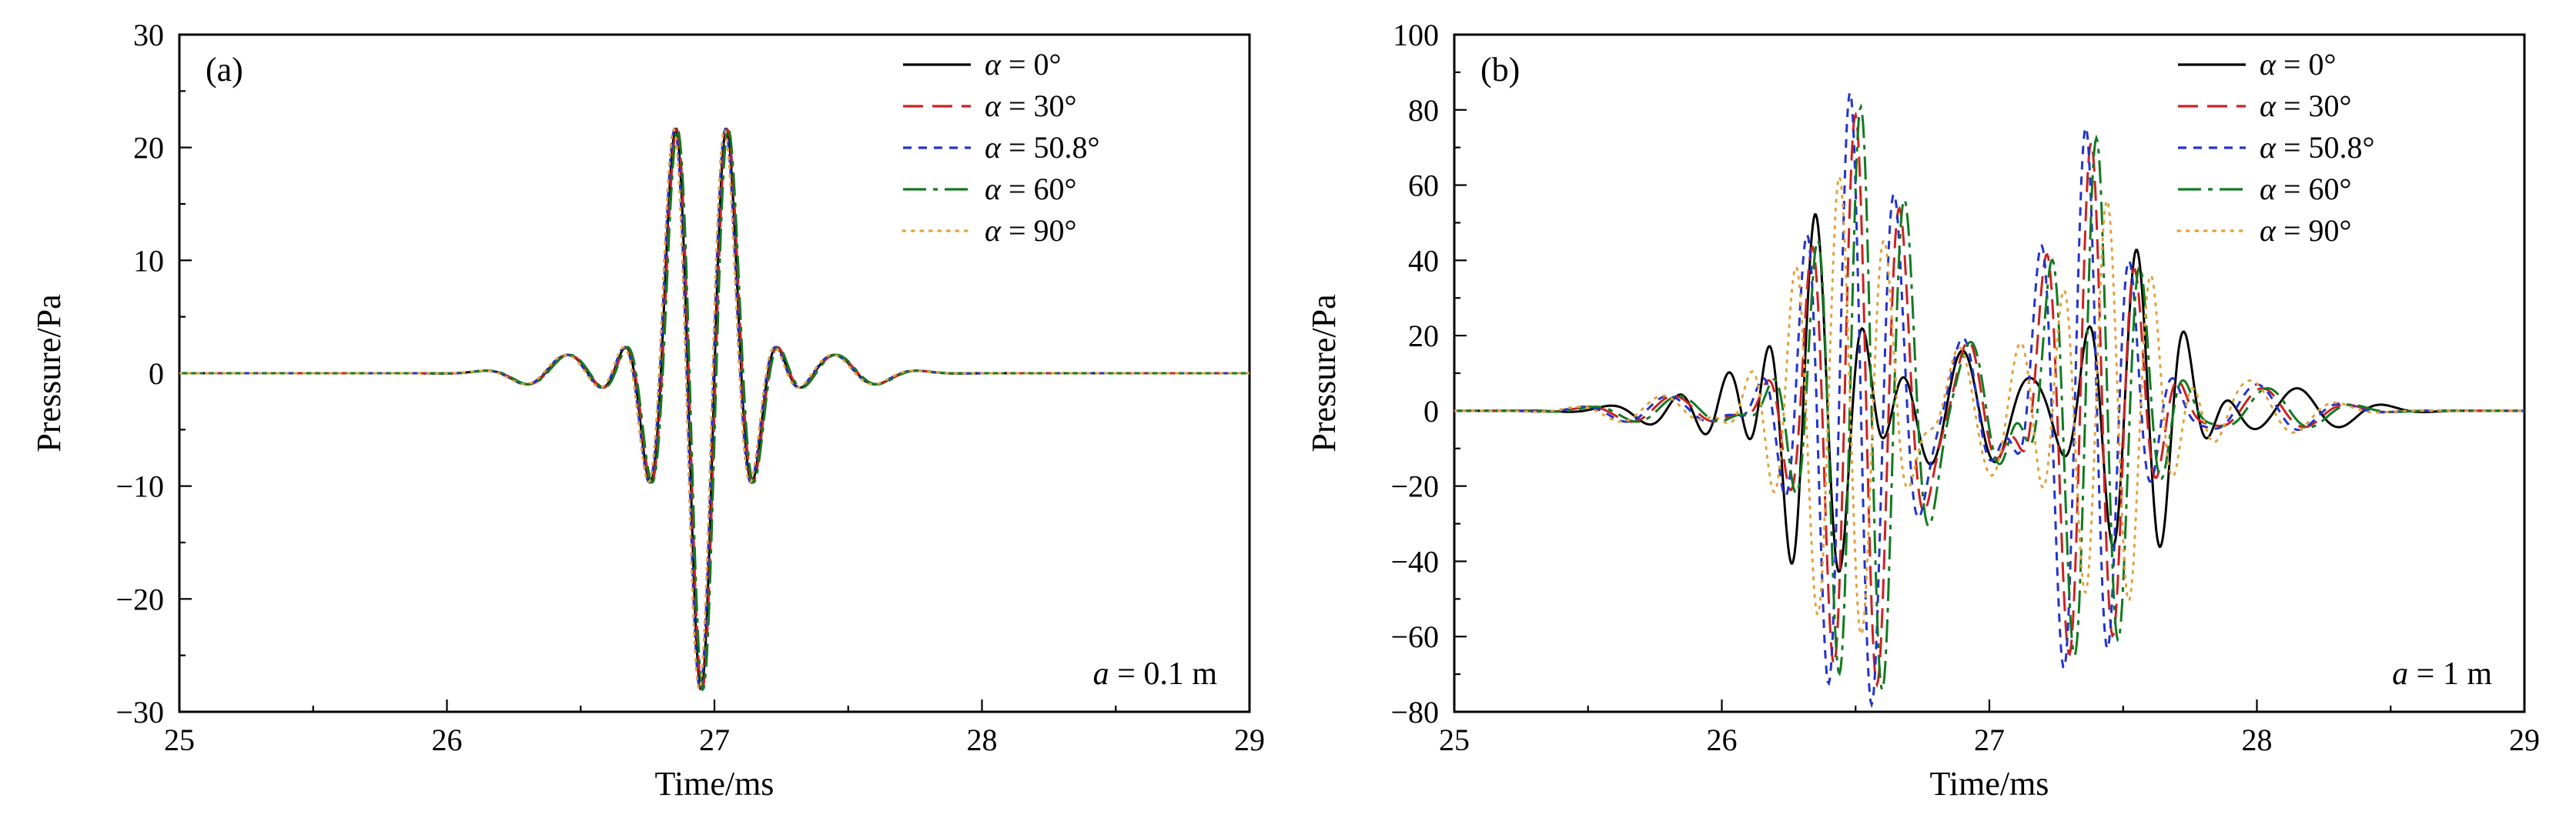 This screenshot has height=818, width=2576. I want to click on y-tick-label: −30, so click(139, 713).